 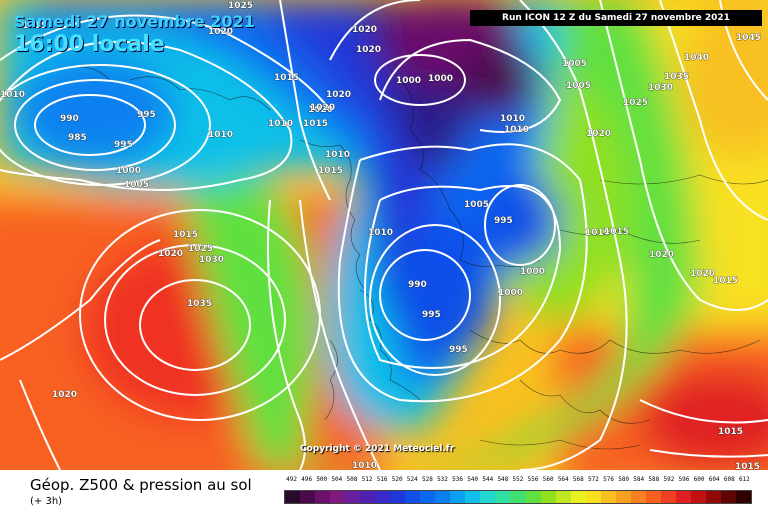 I want to click on legend-label: 600, so click(x=699, y=479).